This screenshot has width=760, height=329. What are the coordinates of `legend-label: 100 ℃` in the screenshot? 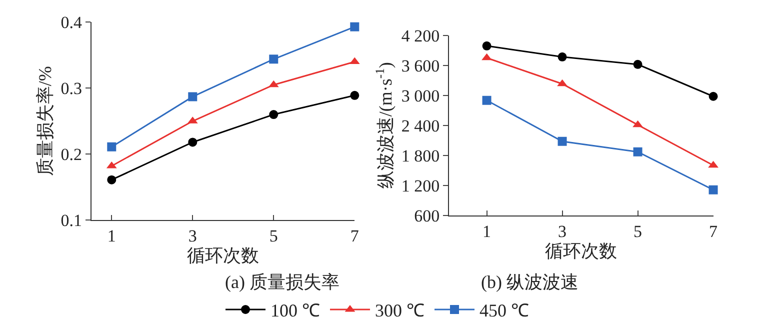 It's located at (295, 310).